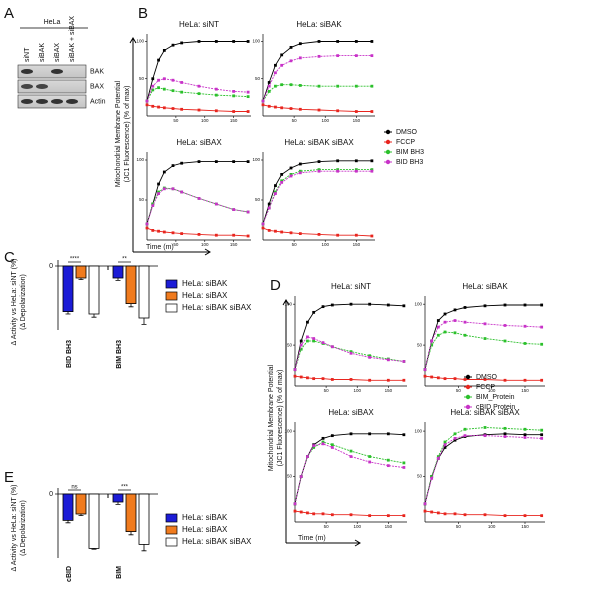 The image size is (600, 593). What do you see at coordinates (410, 152) in the screenshot?
I see `legend-label: BIM BH3` at bounding box center [410, 152].